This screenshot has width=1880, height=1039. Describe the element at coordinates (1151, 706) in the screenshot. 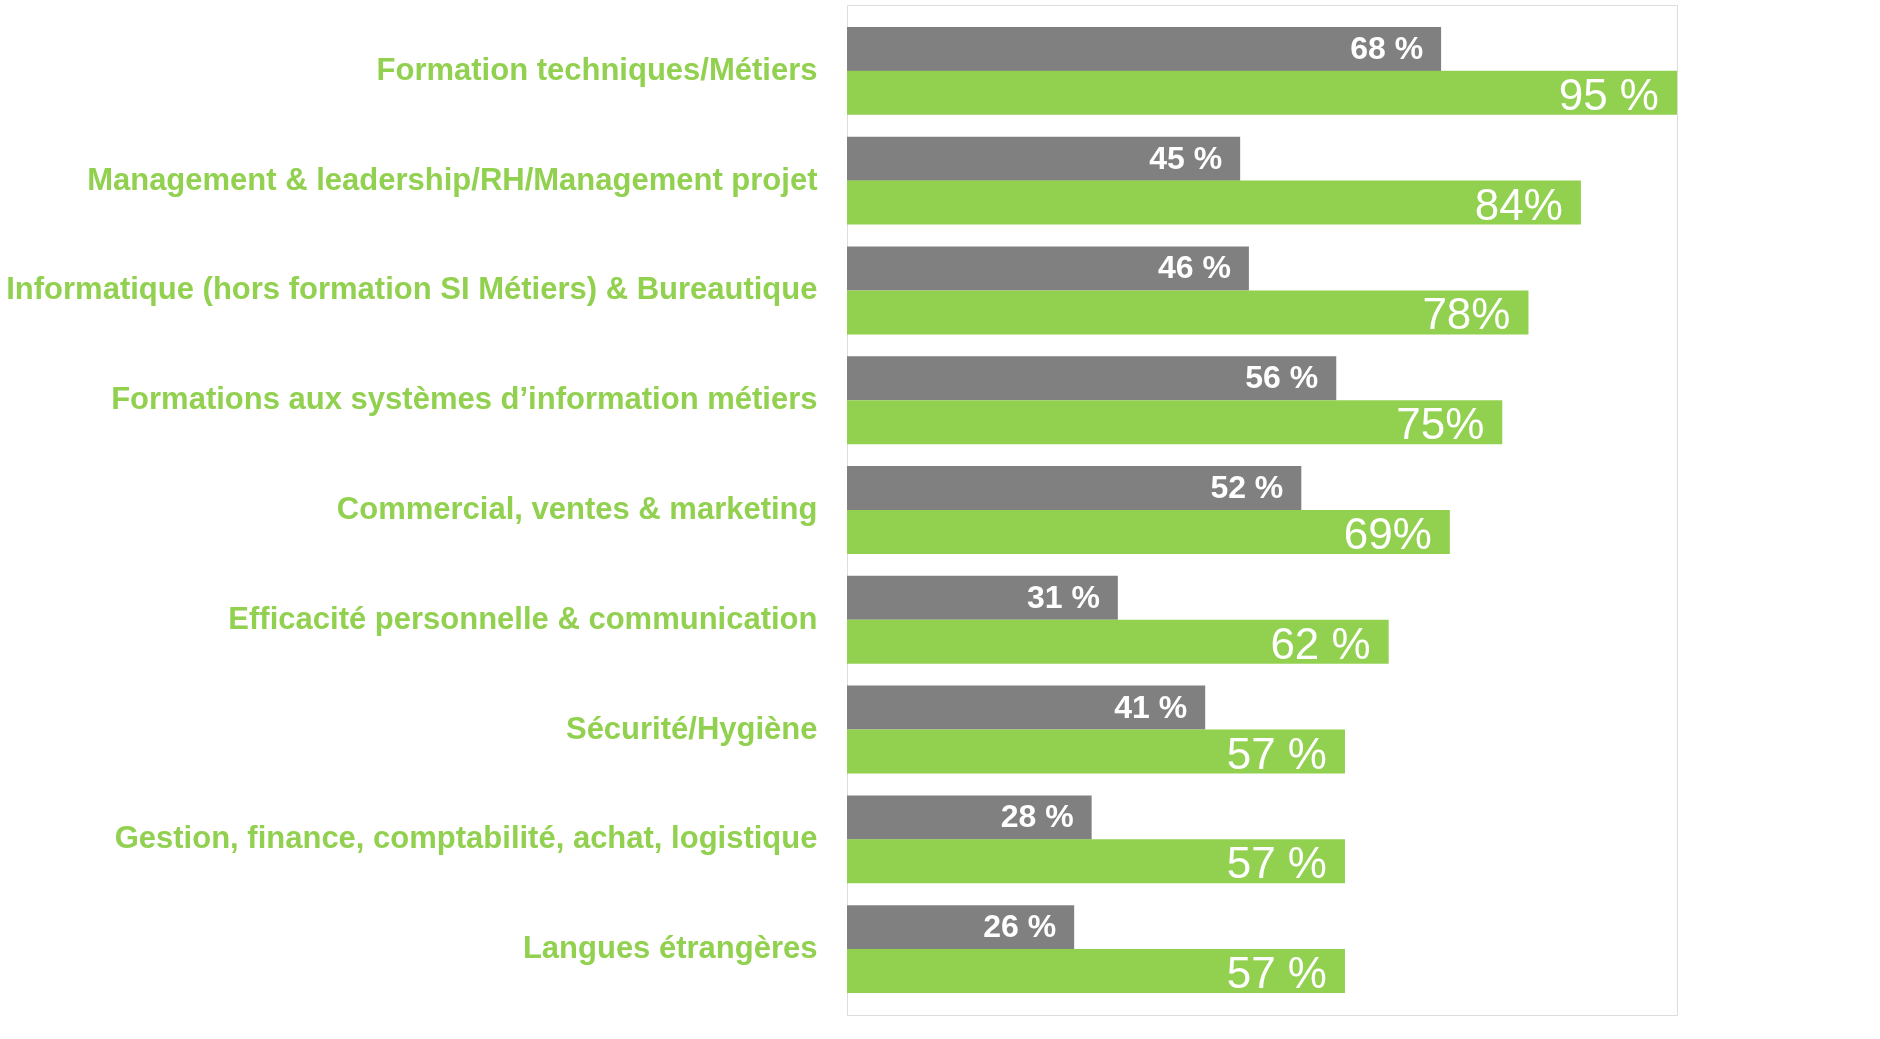

I see `data-label: 41 %` at that location.